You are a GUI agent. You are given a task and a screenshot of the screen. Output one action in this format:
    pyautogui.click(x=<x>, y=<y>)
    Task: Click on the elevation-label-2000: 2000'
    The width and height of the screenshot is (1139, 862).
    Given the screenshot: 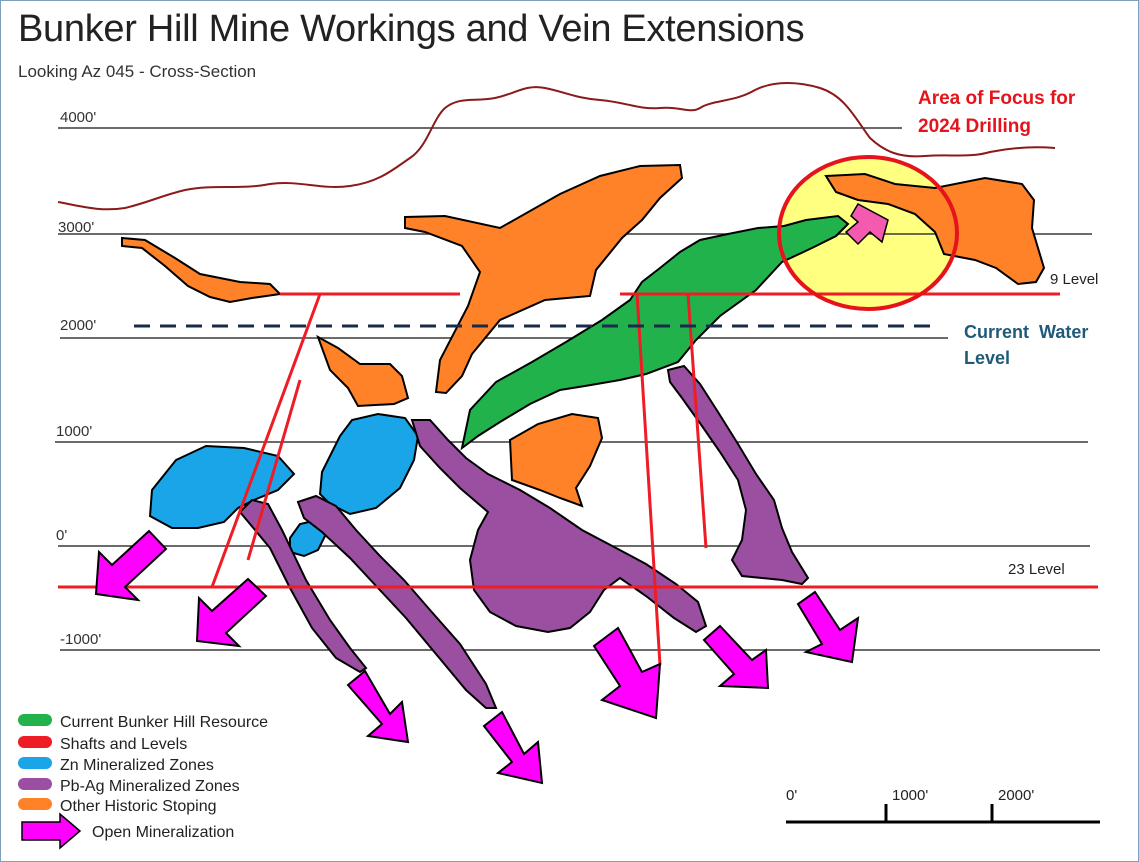 What is the action you would take?
    pyautogui.click(x=78, y=325)
    